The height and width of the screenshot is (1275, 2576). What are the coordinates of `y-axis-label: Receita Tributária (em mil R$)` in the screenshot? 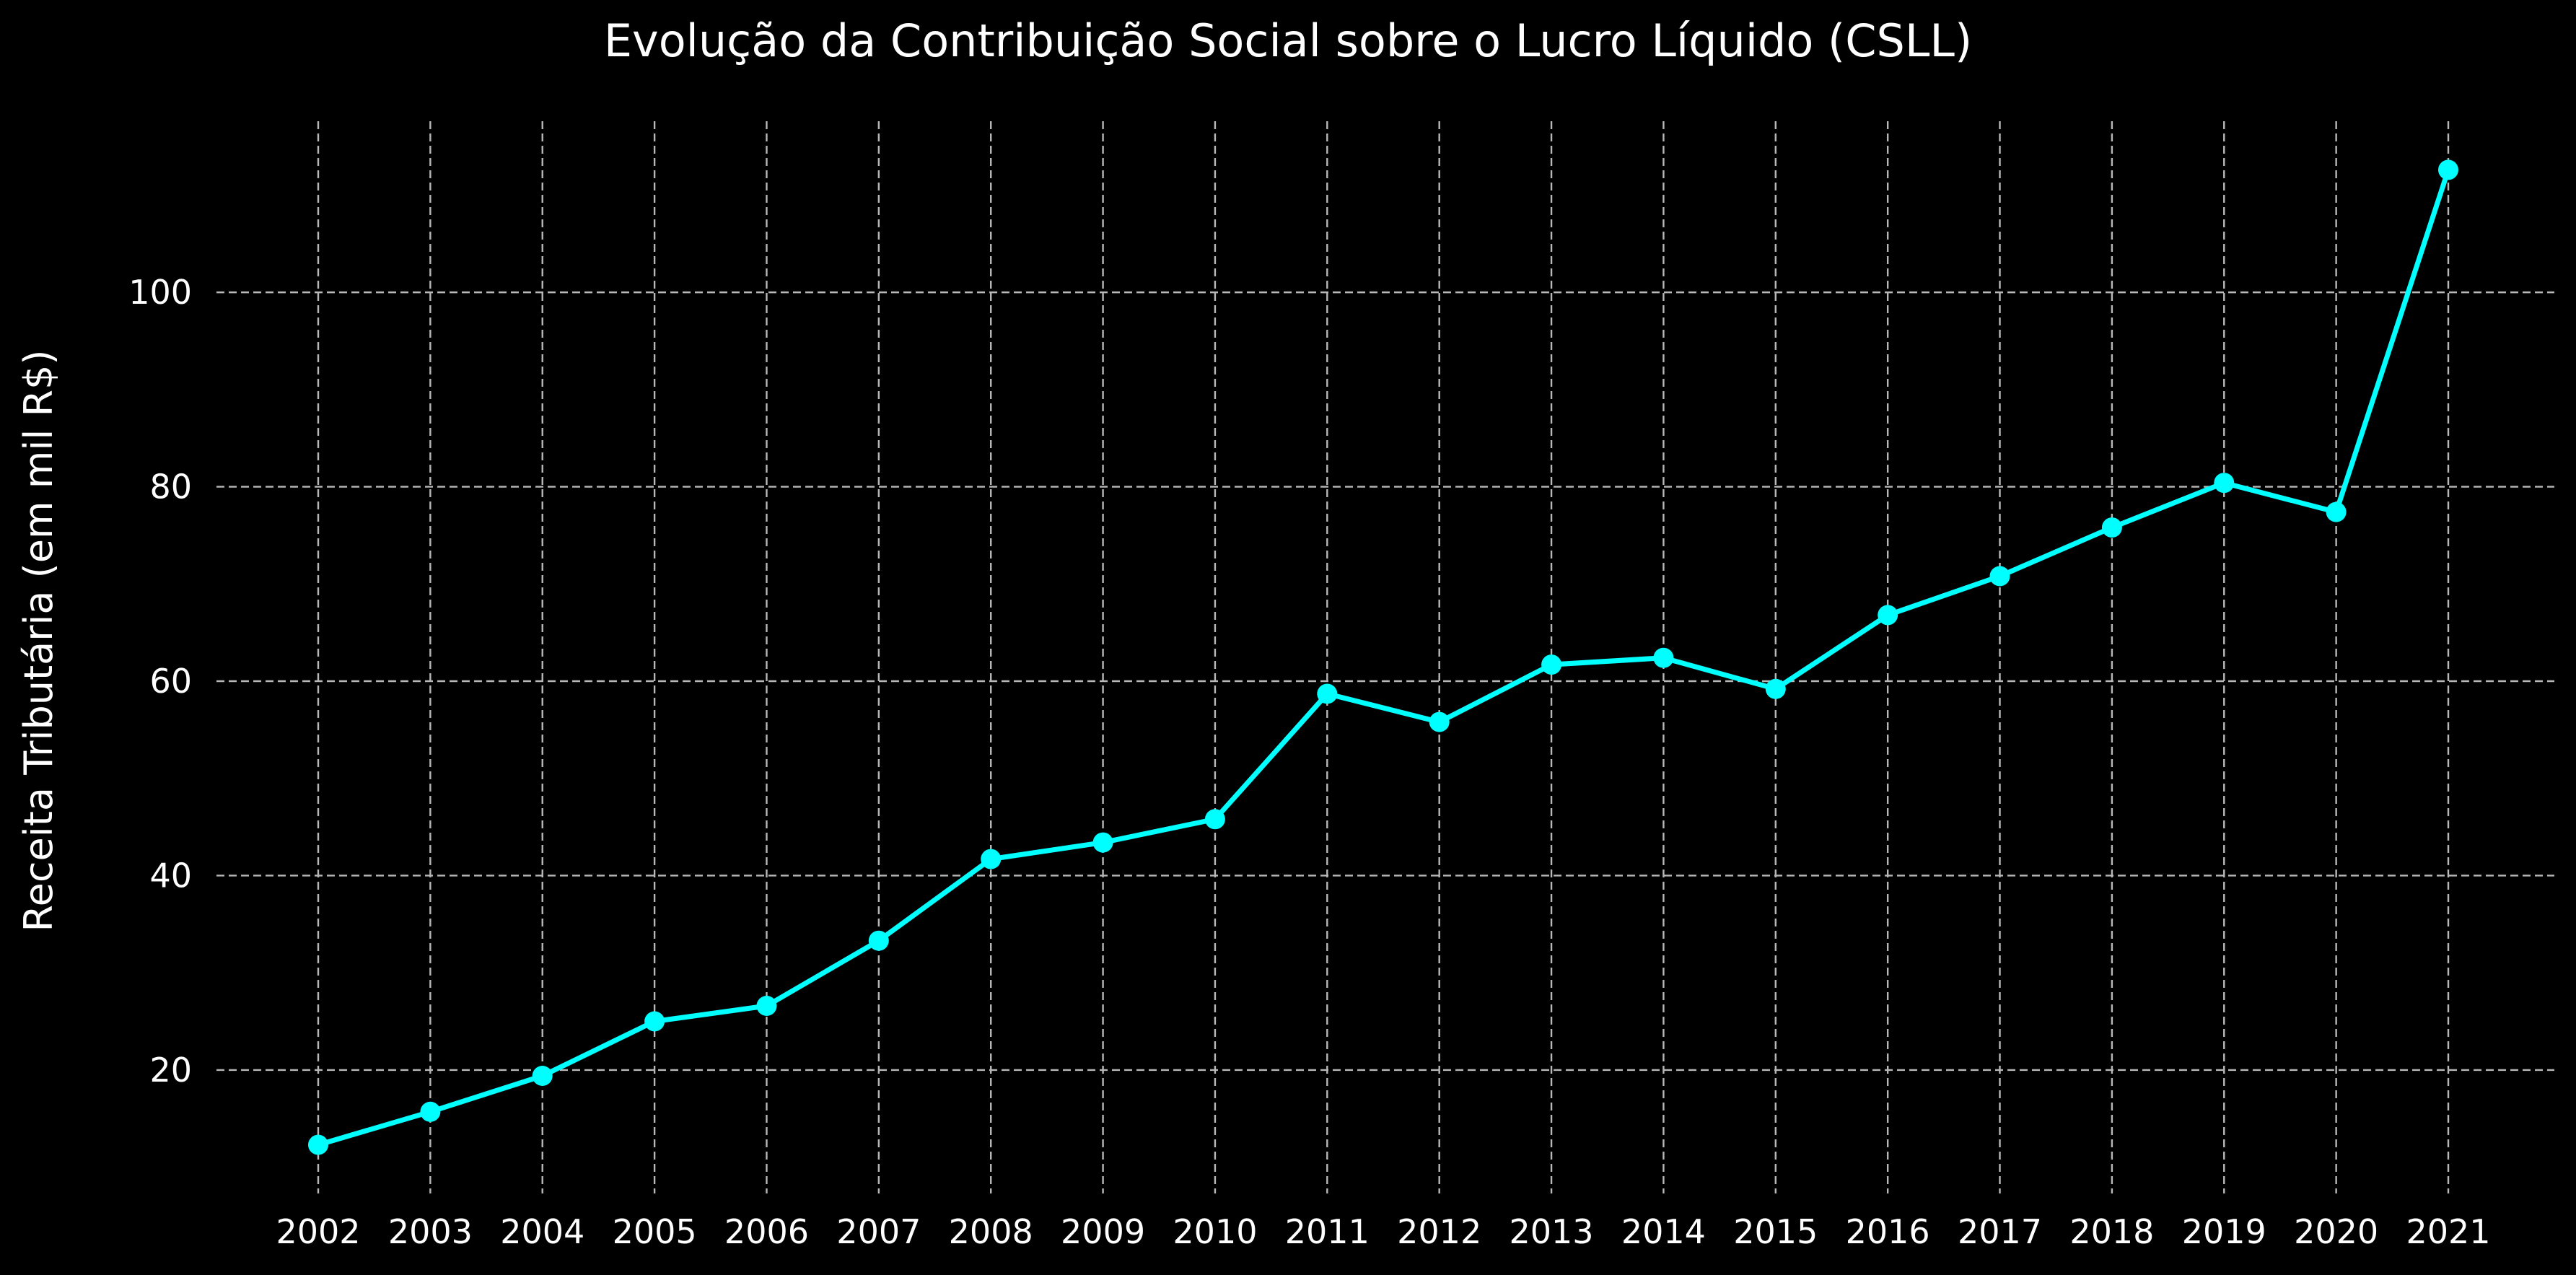 It's located at (38, 641).